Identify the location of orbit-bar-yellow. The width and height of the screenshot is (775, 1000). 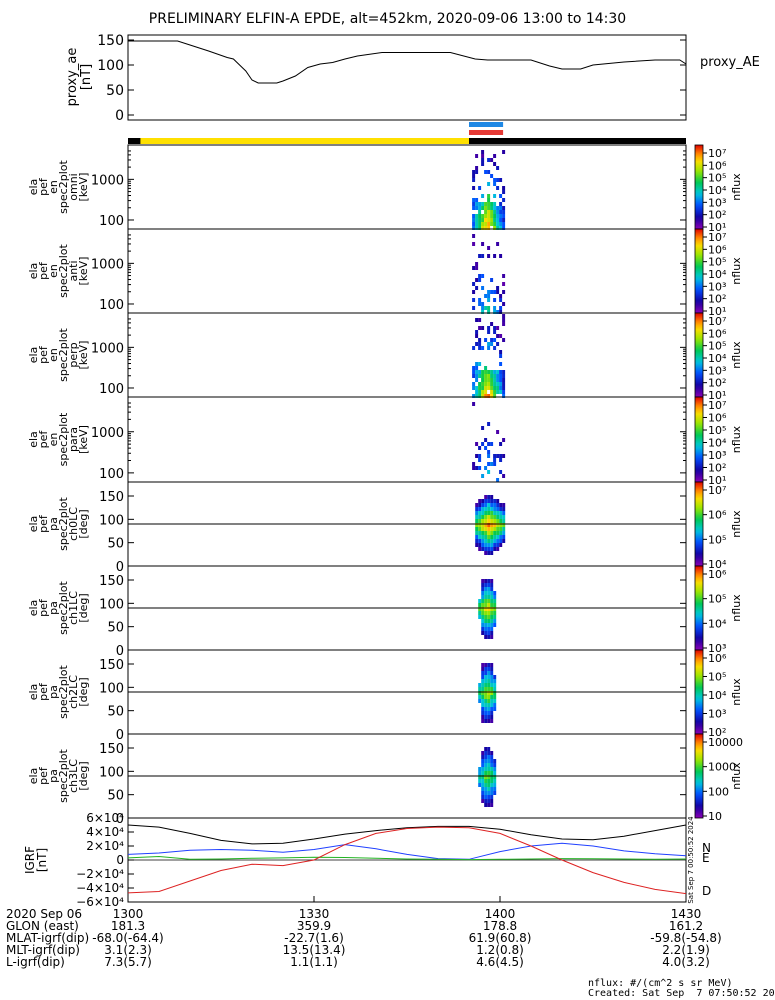
(304, 141).